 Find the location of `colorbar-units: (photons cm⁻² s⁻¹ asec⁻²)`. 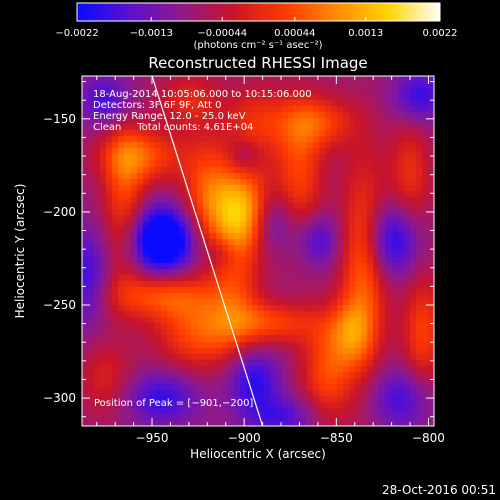

colorbar-units: (photons cm⁻² s⁻¹ asec⁻²) is located at coordinates (257, 45).